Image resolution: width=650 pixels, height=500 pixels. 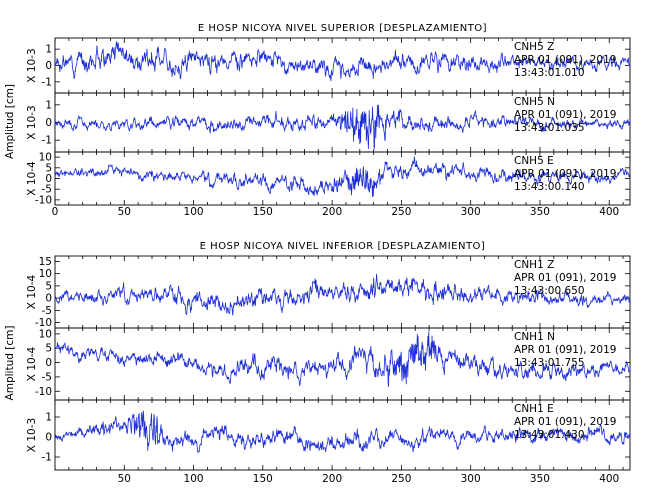 I want to click on time-label: 13:43:01.430, so click(x=549, y=435).